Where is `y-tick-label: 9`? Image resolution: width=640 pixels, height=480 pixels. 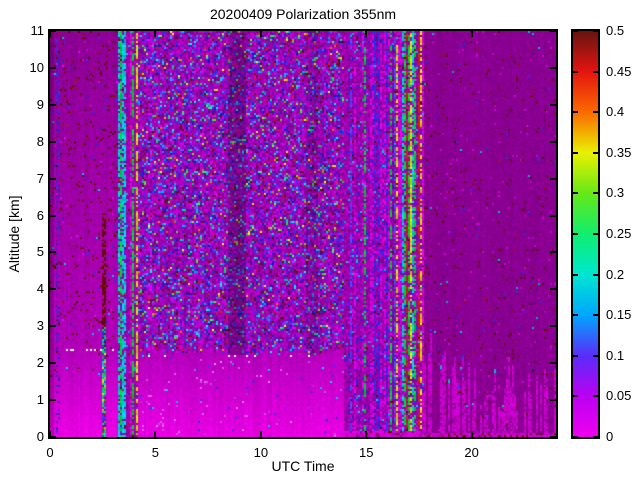
y-tick-label: 9 is located at coordinates (40, 104).